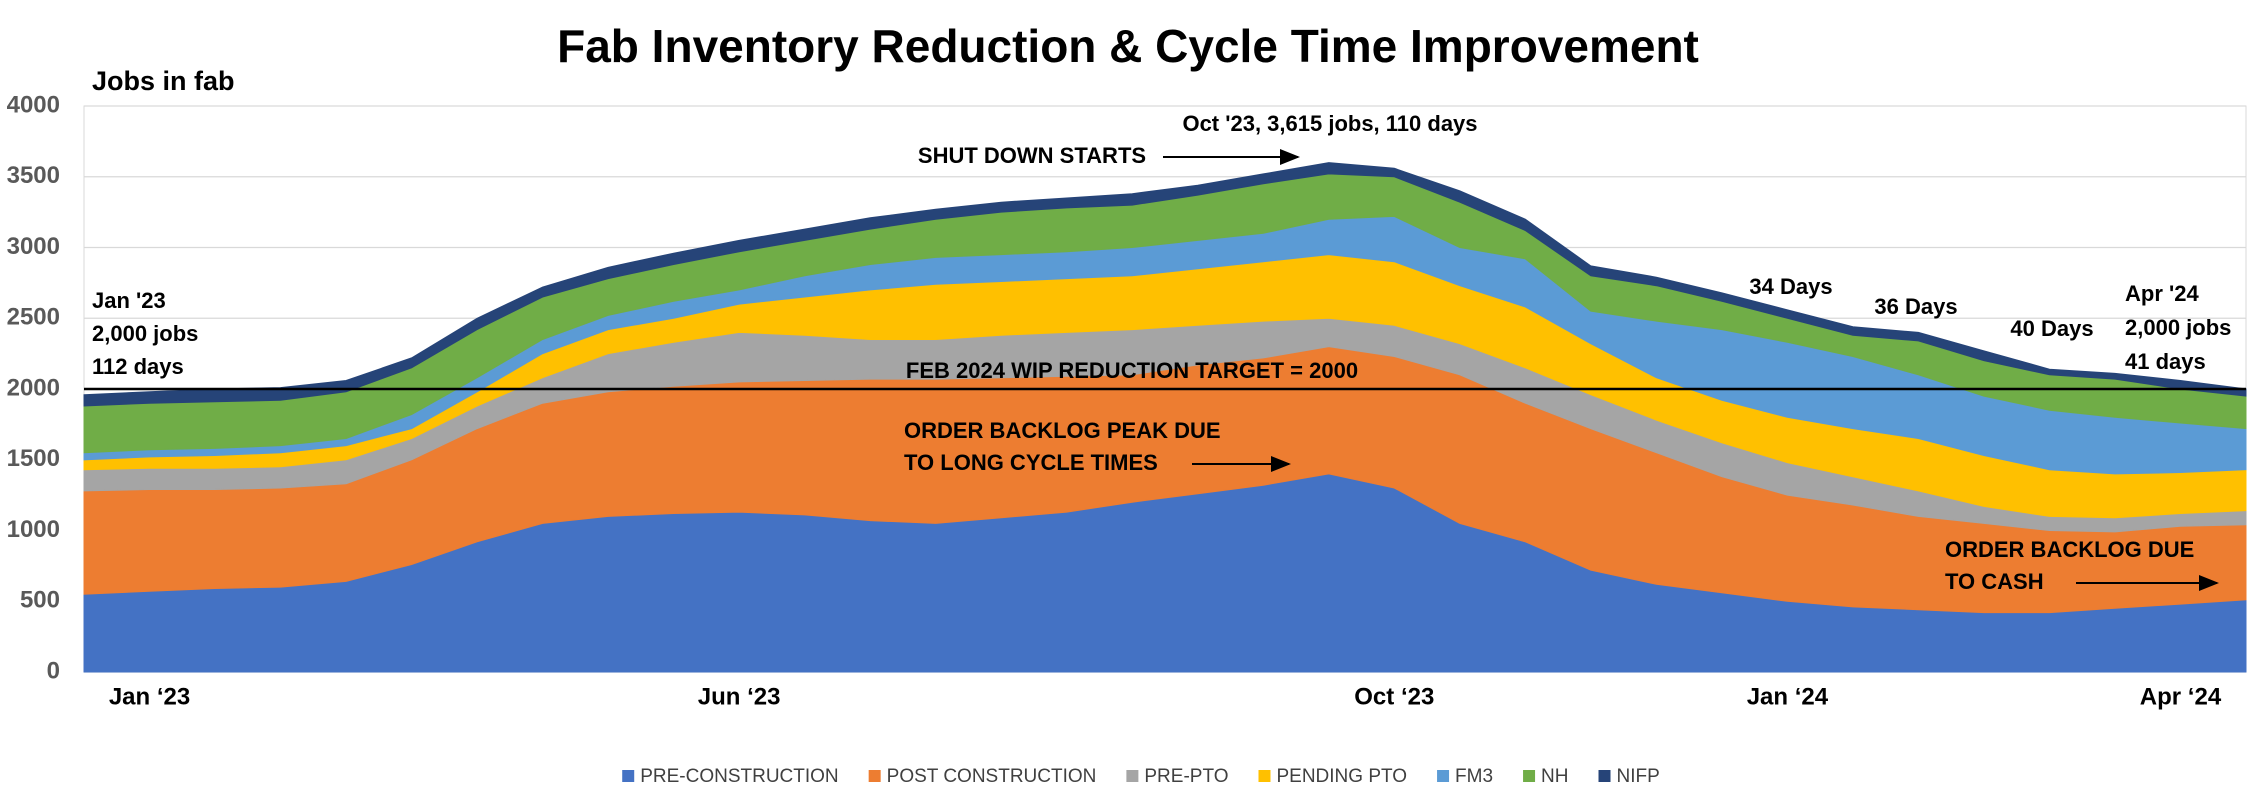  Describe the element at coordinates (2051, 328) in the screenshot. I see `annotation: 40 Days` at that location.